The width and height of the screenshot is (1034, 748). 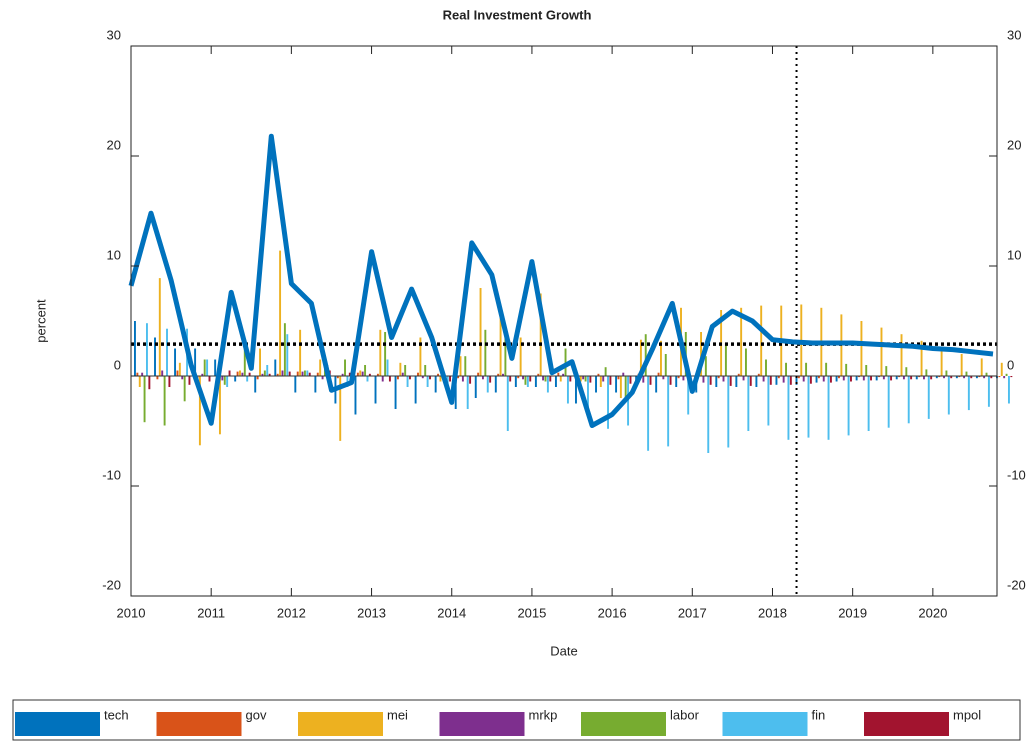 I want to click on x-axis-label: Date, so click(x=563, y=650).